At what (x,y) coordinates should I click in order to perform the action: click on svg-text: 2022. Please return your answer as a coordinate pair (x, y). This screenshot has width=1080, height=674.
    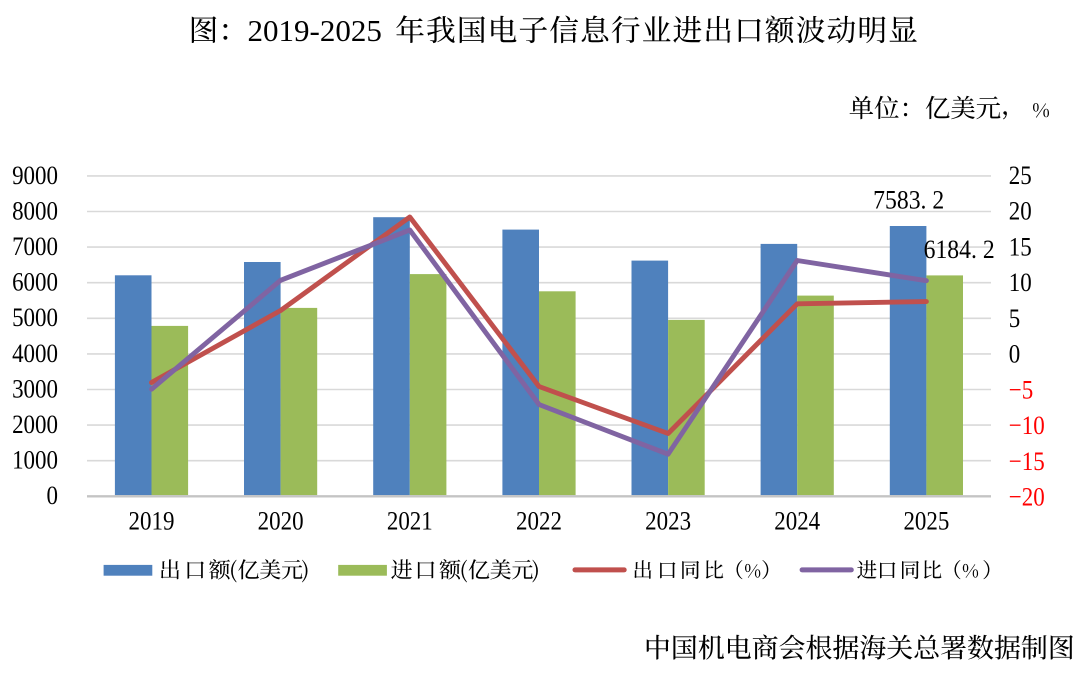
    Looking at the image, I should click on (539, 521).